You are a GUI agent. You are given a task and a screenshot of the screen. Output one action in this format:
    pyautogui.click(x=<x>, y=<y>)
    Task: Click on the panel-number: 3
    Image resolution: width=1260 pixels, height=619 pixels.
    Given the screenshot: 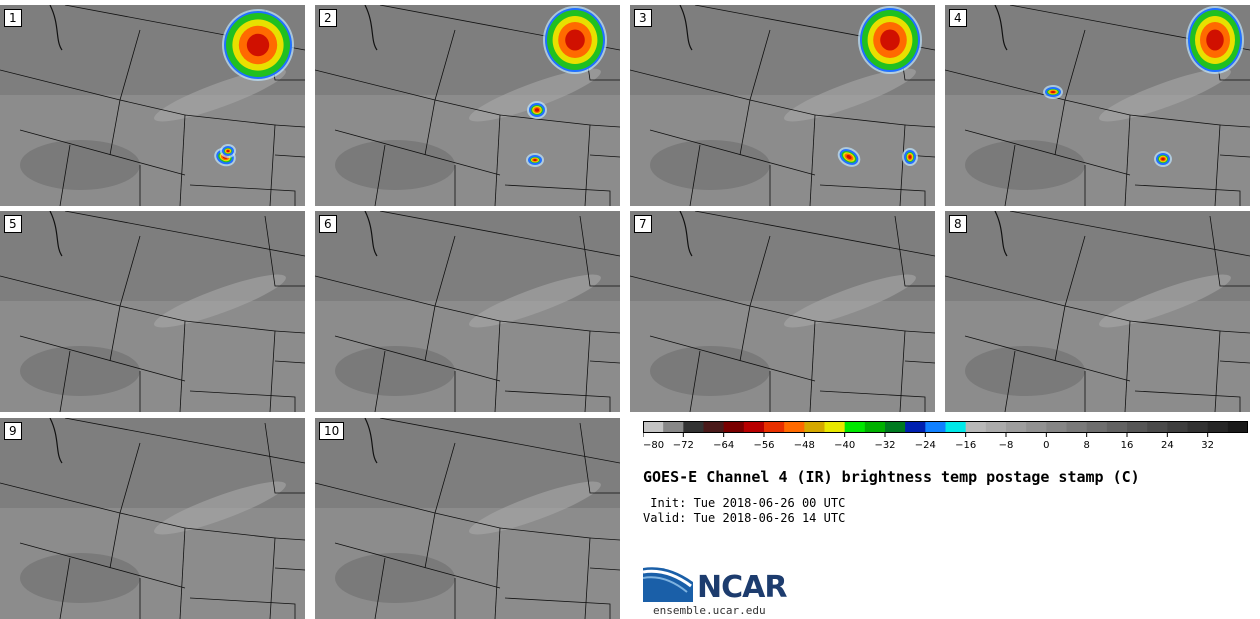 What is the action you would take?
    pyautogui.click(x=643, y=18)
    